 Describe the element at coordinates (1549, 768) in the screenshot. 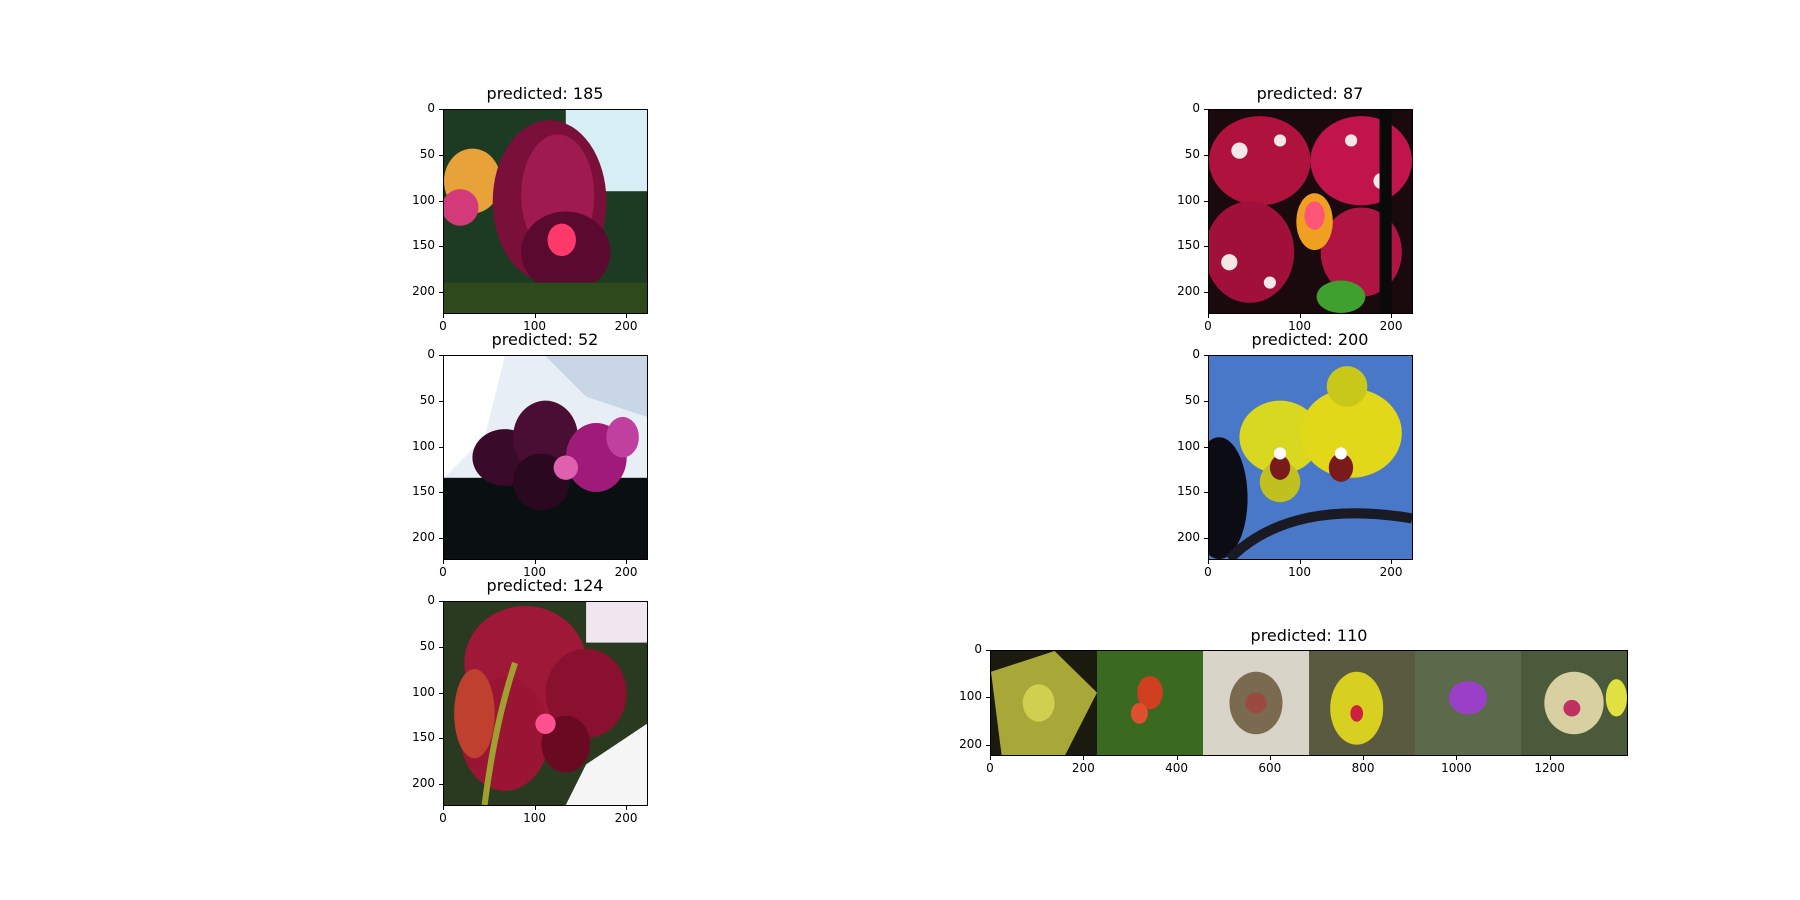

I see `x-tick-label: 1200` at that location.